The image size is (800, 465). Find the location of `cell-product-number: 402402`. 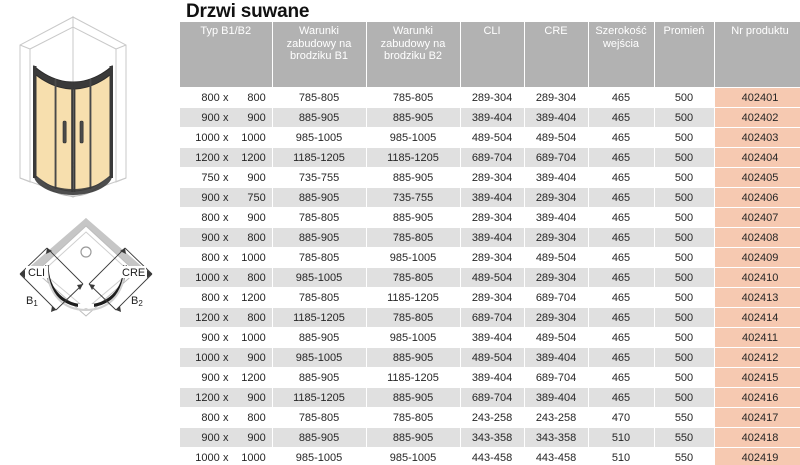

cell-product-number: 402402 is located at coordinates (757, 117).